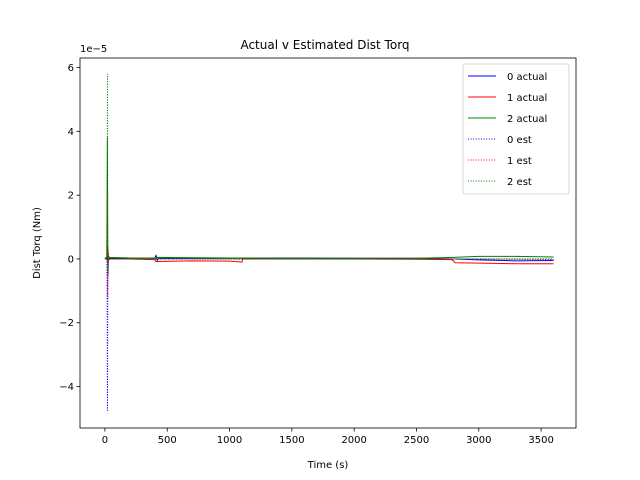 This screenshot has height=480, width=640. Describe the element at coordinates (93, 49) in the screenshot. I see `y-offset-label: 1e−5` at that location.